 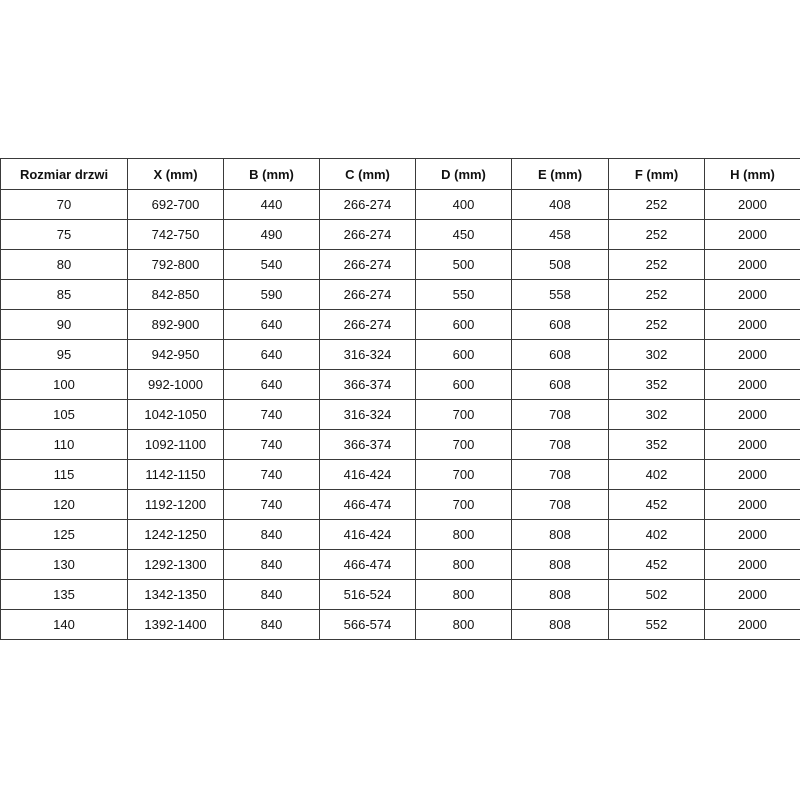 I want to click on table-cell: 105, so click(x=64, y=414).